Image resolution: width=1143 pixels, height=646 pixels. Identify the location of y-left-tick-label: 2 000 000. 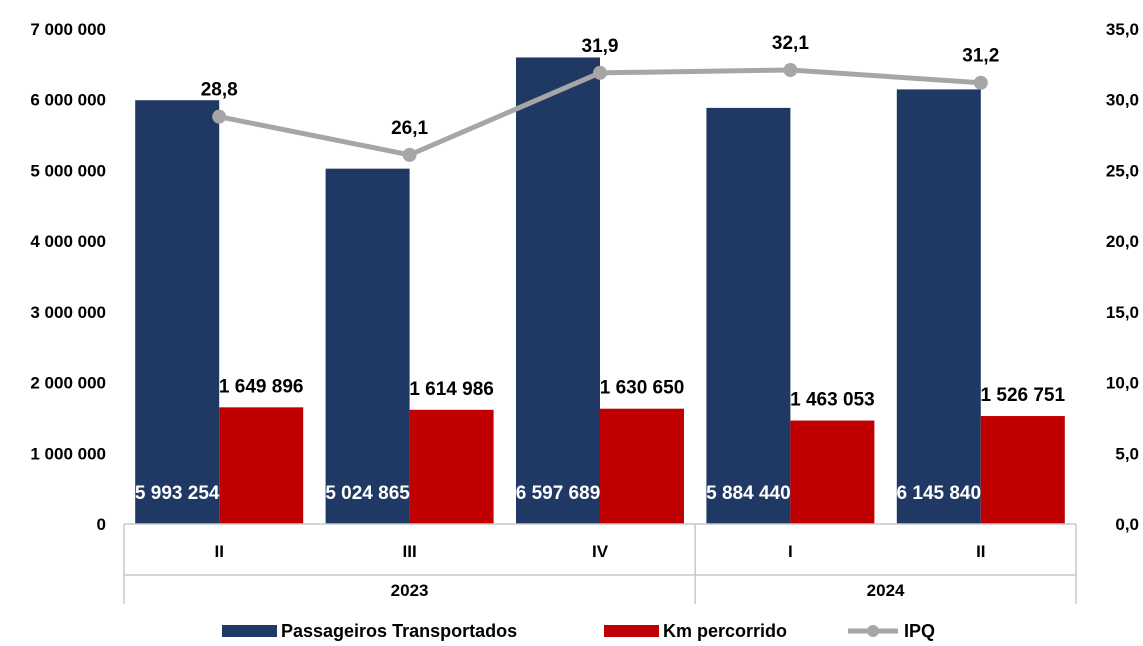
(68, 383).